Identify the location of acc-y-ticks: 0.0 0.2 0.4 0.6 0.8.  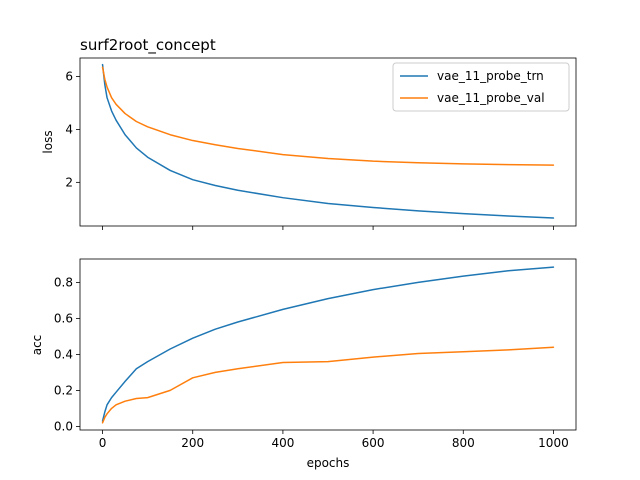
(67, 354).